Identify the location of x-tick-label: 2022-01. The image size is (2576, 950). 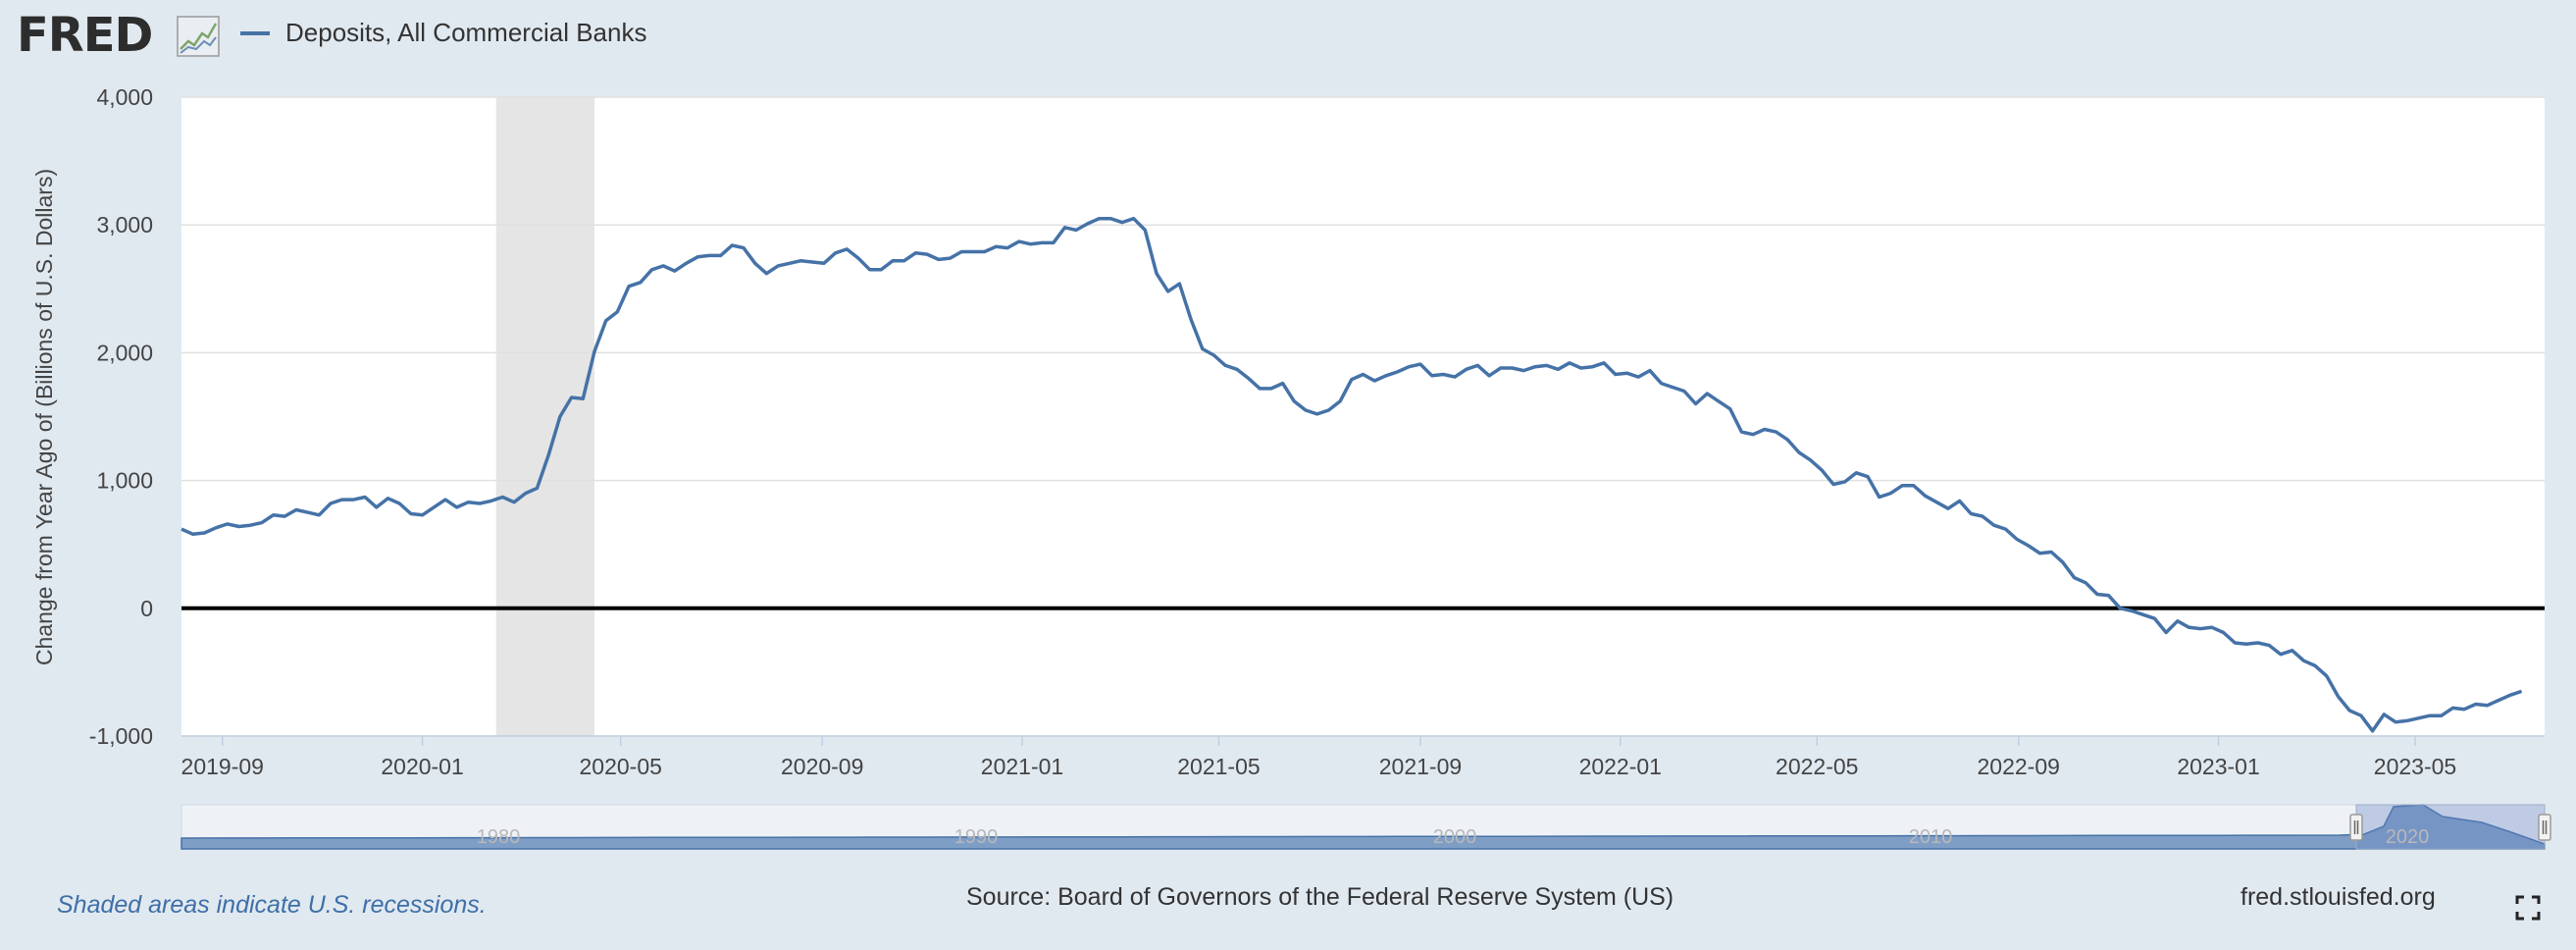
(1620, 766).